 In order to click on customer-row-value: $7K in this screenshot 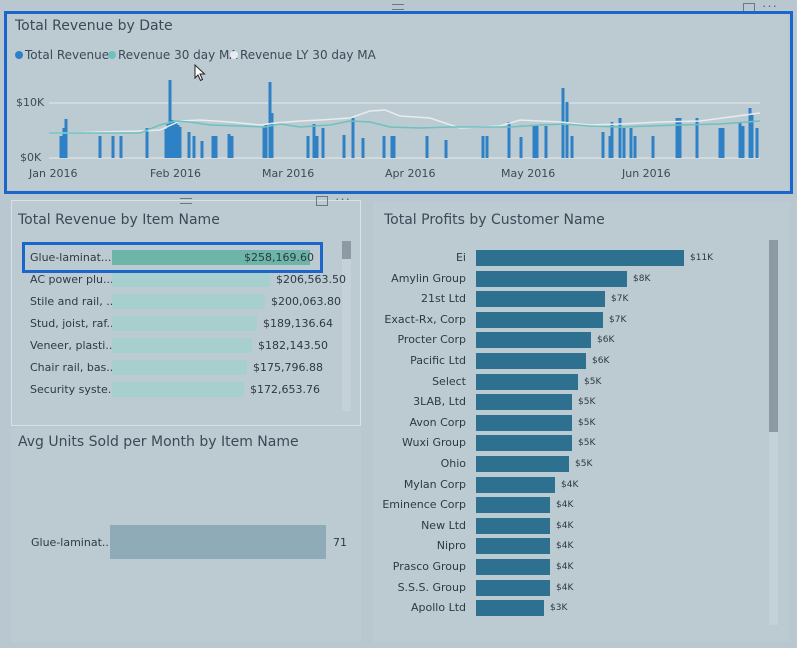, I will do `click(620, 299)`.